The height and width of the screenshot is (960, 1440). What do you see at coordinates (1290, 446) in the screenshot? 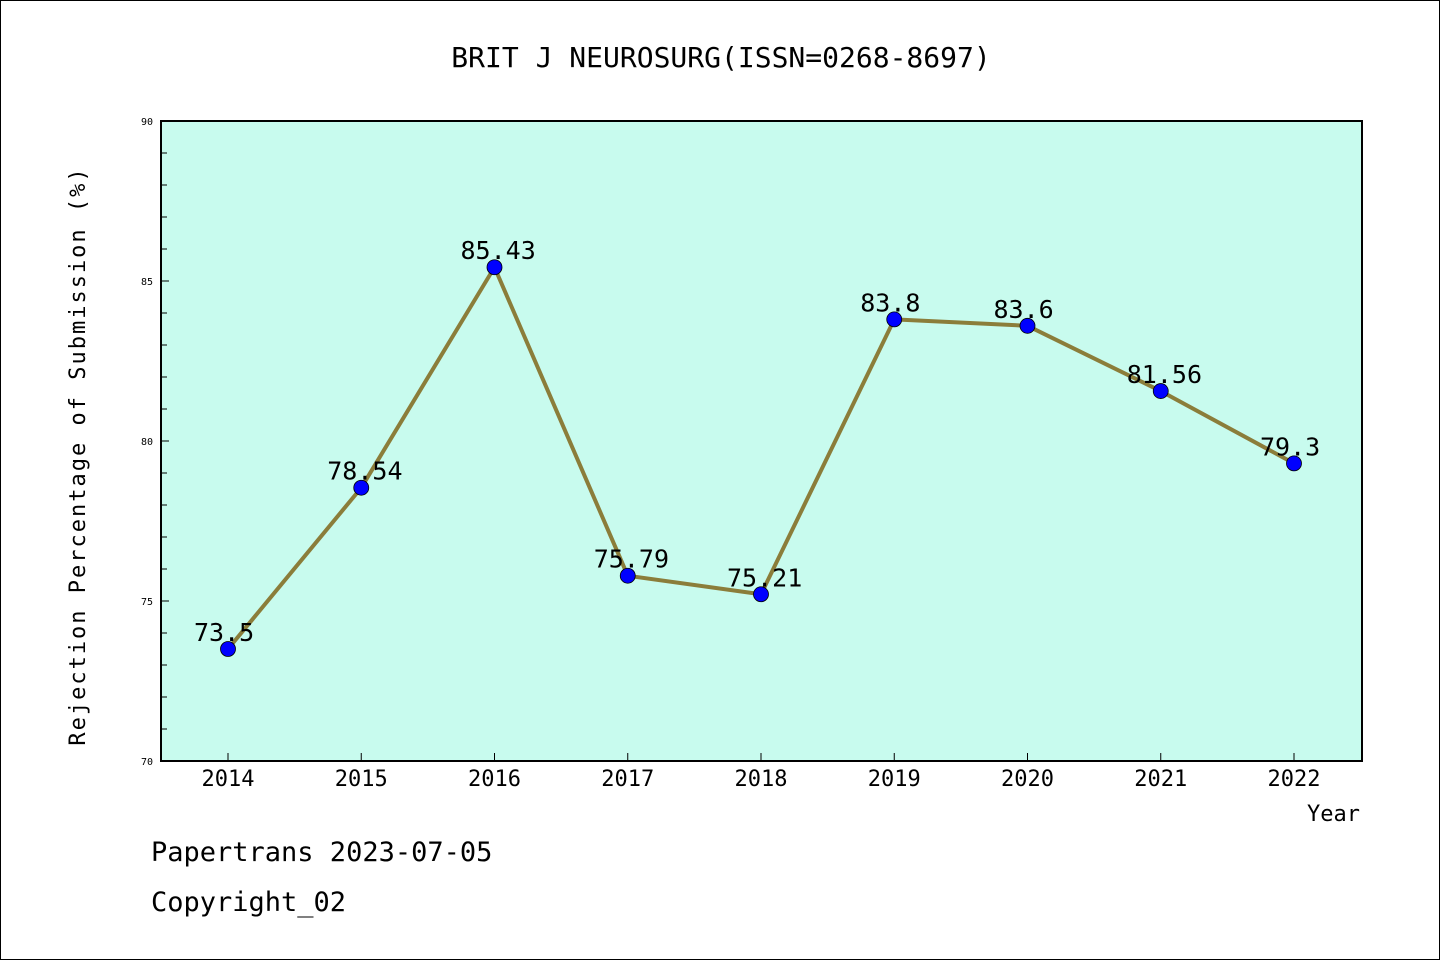
I see `data-label: 79.3` at bounding box center [1290, 446].